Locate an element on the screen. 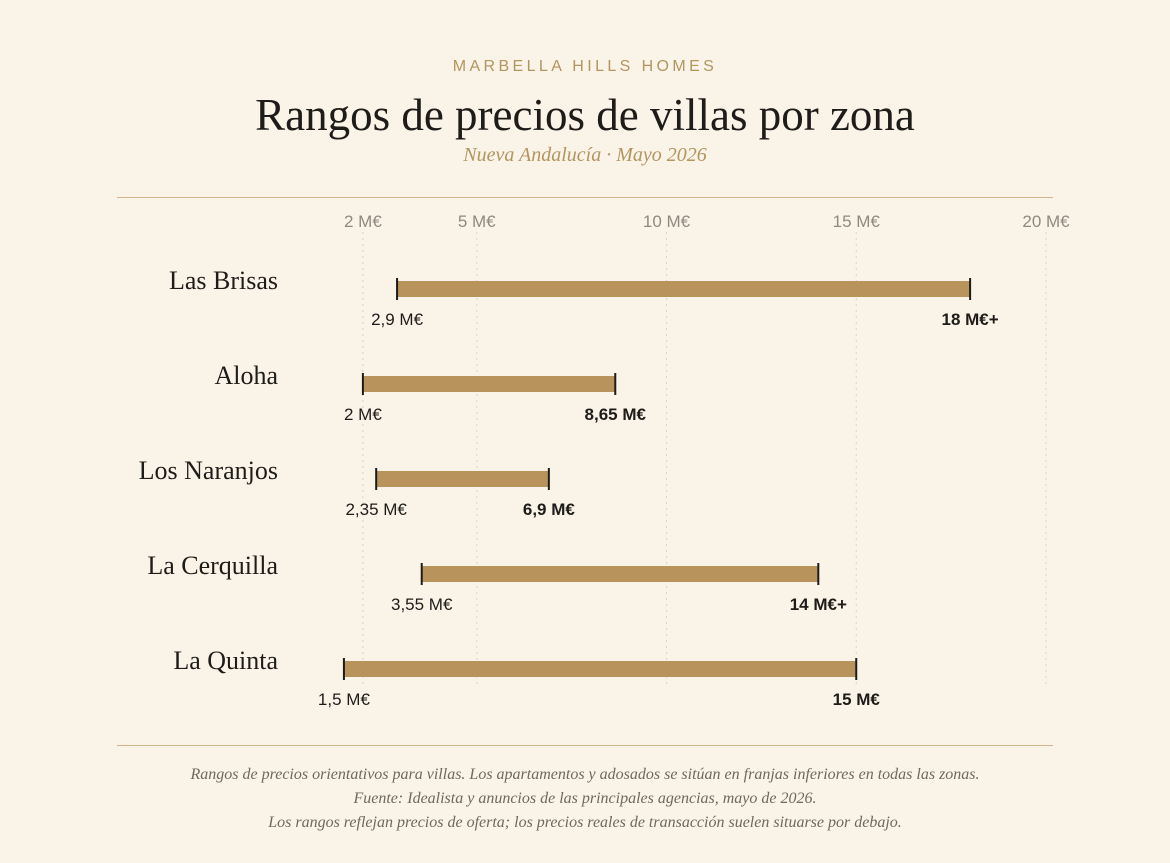 Image resolution: width=1170 pixels, height=863 pixels. zone-label: Las Brisas is located at coordinates (223, 280).